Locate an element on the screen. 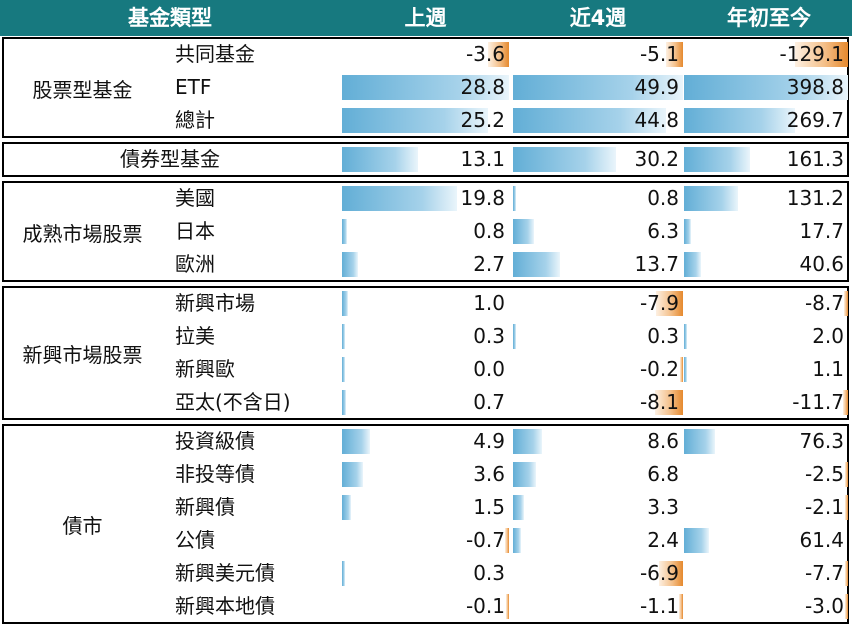 Image resolution: width=852 pixels, height=624 pixels. value-label: 0.8 is located at coordinates (489, 231).